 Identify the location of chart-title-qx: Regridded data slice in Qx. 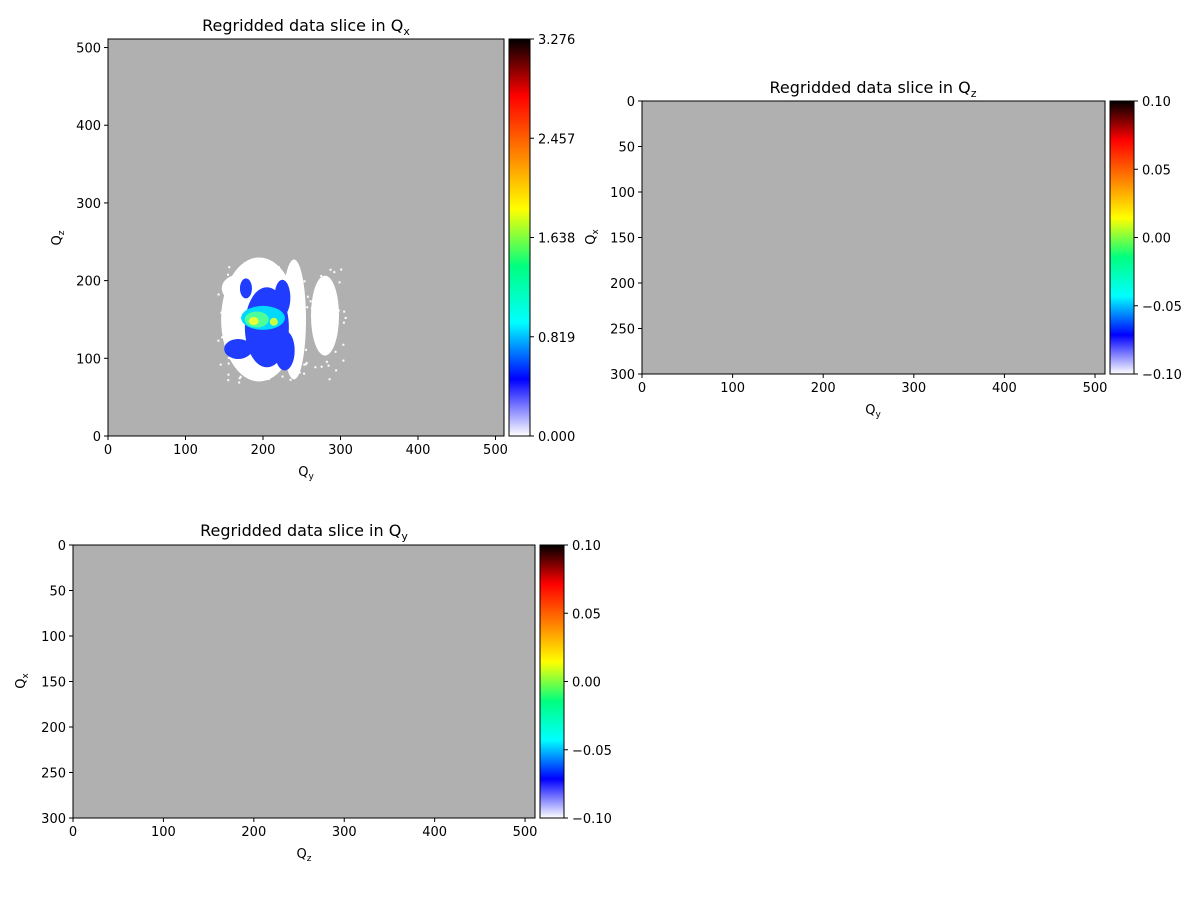
(306, 27).